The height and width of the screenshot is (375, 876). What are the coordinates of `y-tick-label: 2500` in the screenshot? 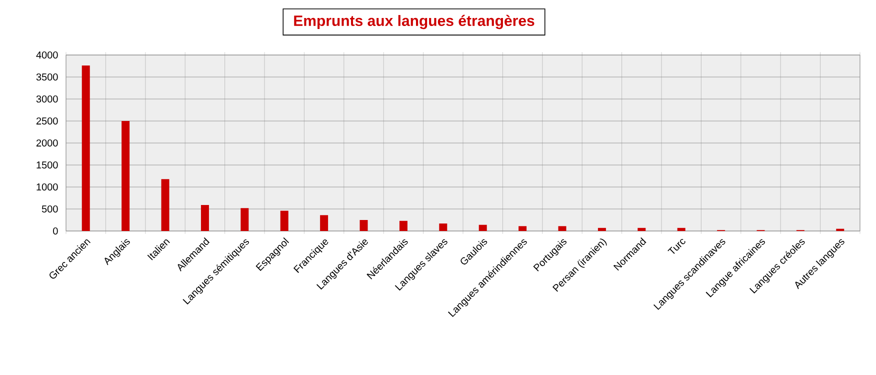 It's located at (47, 121).